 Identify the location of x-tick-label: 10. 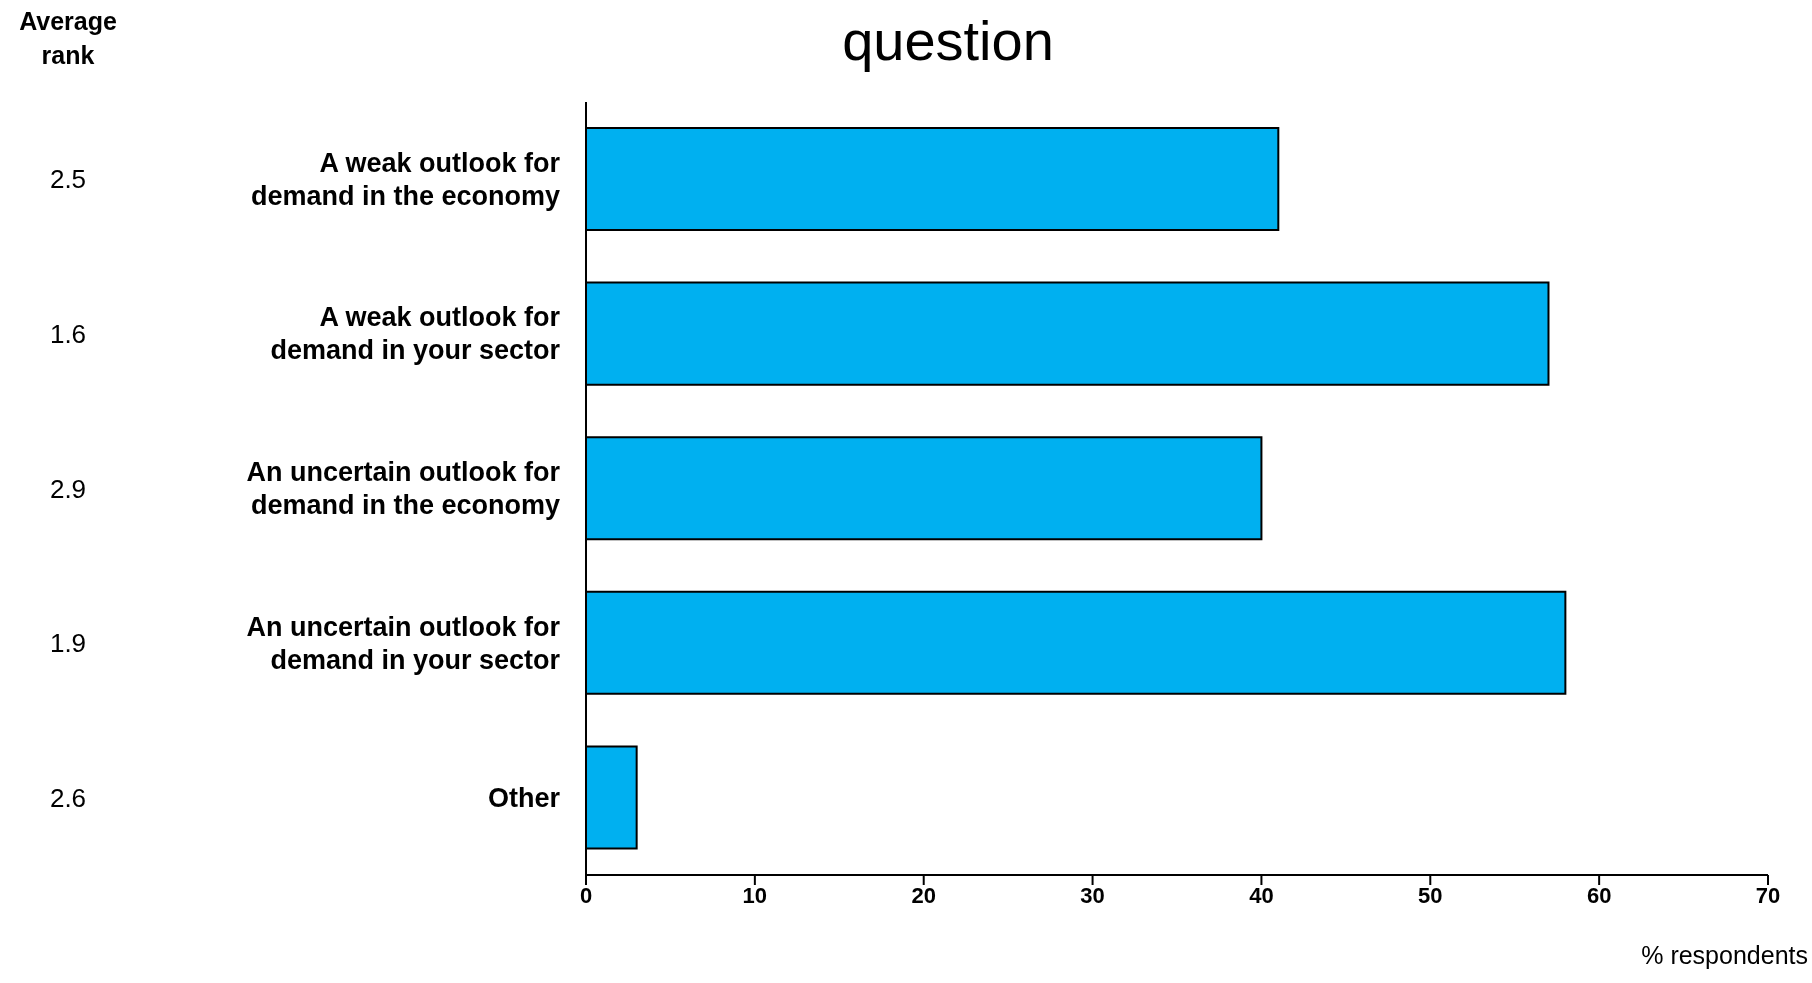
(755, 895).